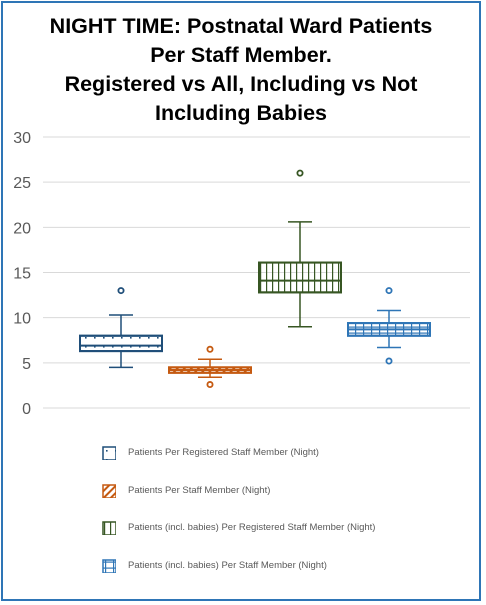  Describe the element at coordinates (22, 183) in the screenshot. I see `y-tick-label: 25` at that location.